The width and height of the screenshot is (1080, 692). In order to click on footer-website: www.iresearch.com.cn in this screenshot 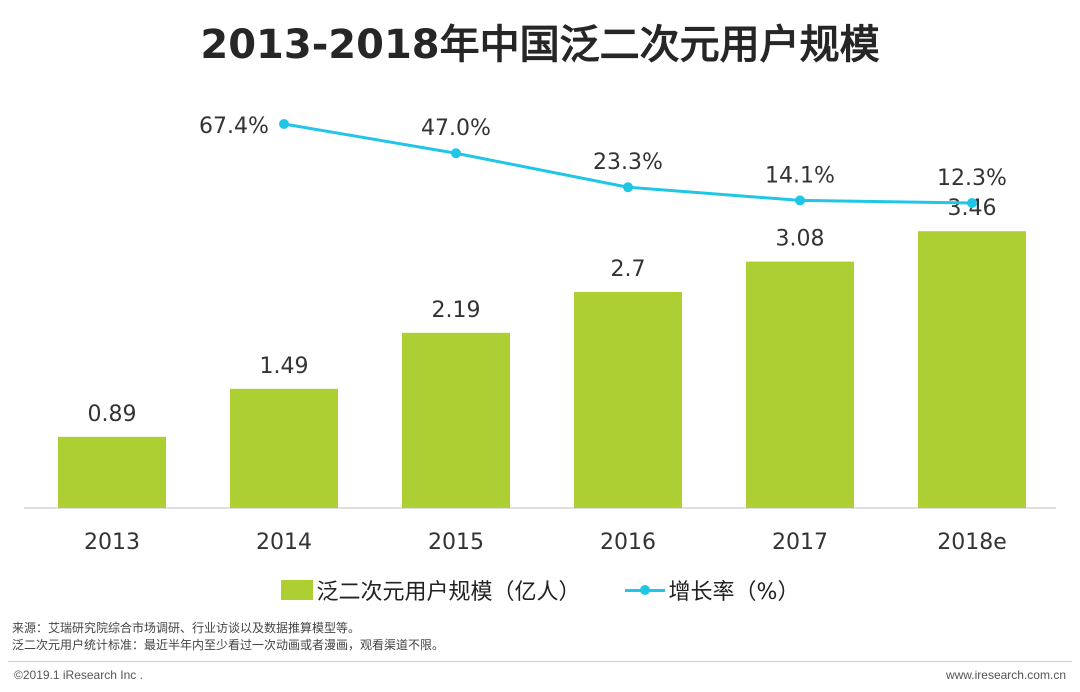, I will do `click(1005, 675)`.